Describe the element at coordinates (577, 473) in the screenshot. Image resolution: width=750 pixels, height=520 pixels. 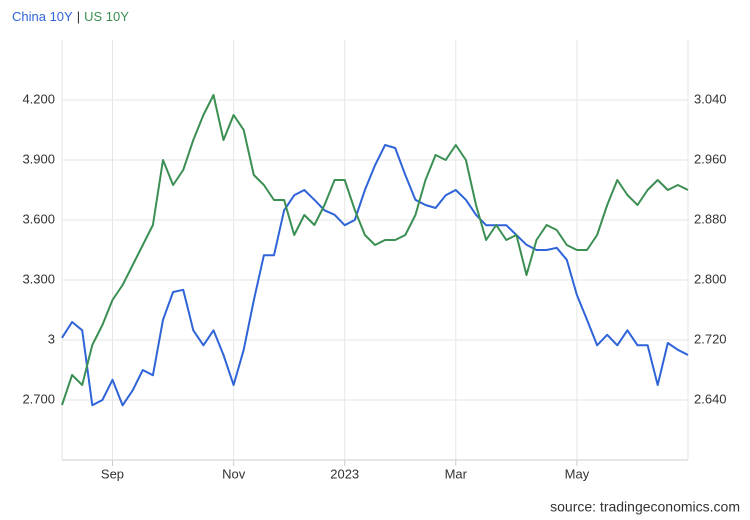
I see `x-tick-label: May` at that location.